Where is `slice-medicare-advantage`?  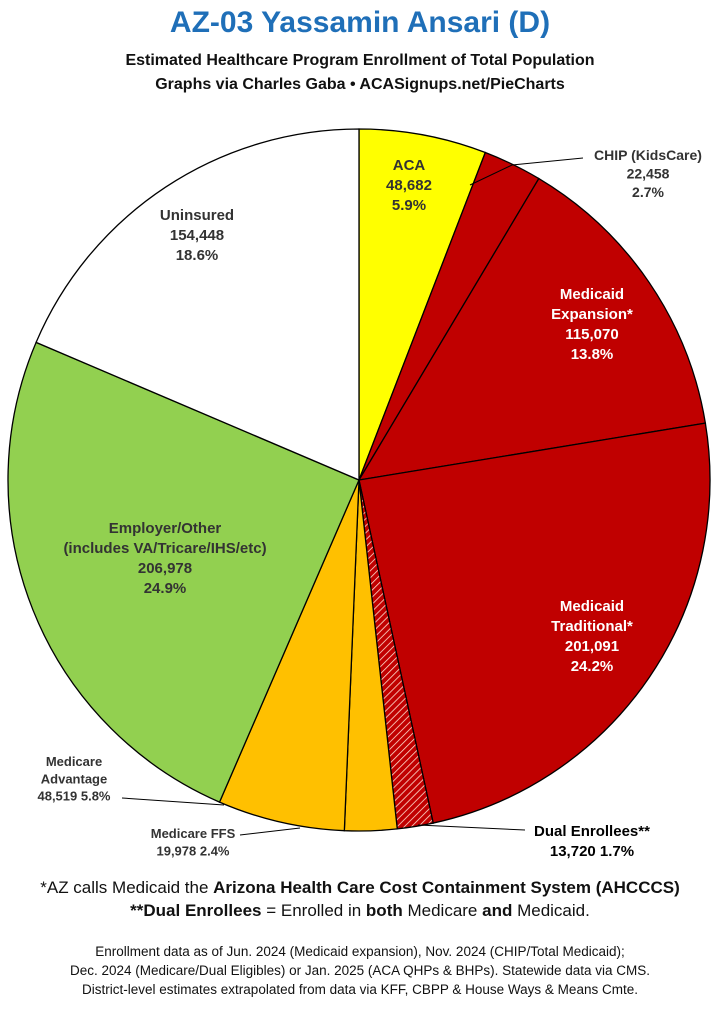 slice-medicare-advantage is located at coordinates (289, 655).